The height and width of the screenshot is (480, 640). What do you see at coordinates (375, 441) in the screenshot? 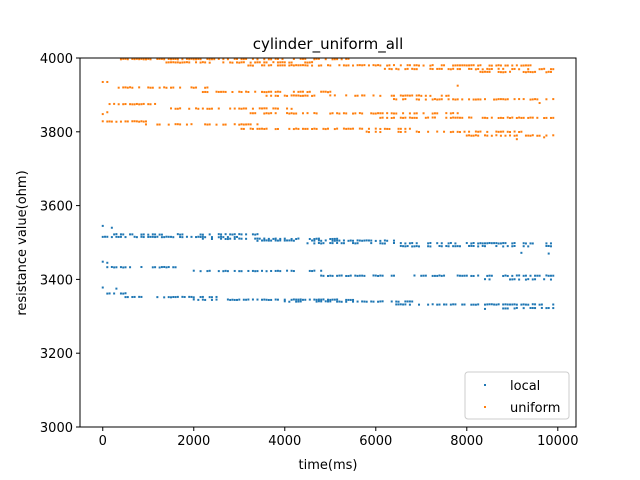
I see `x-tick-label: 6000` at bounding box center [375, 441].